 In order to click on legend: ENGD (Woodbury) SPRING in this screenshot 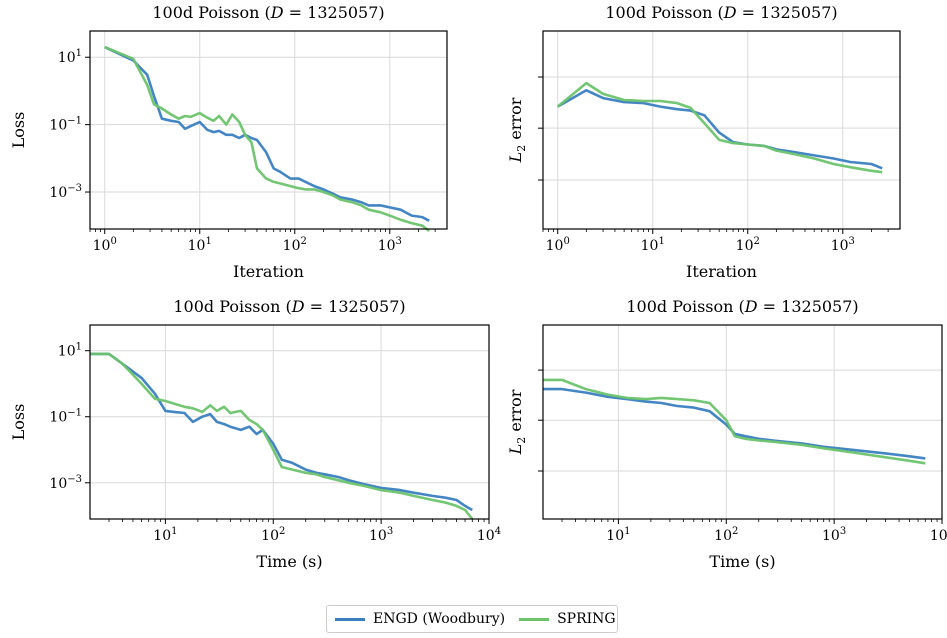, I will do `click(472, 619)`.